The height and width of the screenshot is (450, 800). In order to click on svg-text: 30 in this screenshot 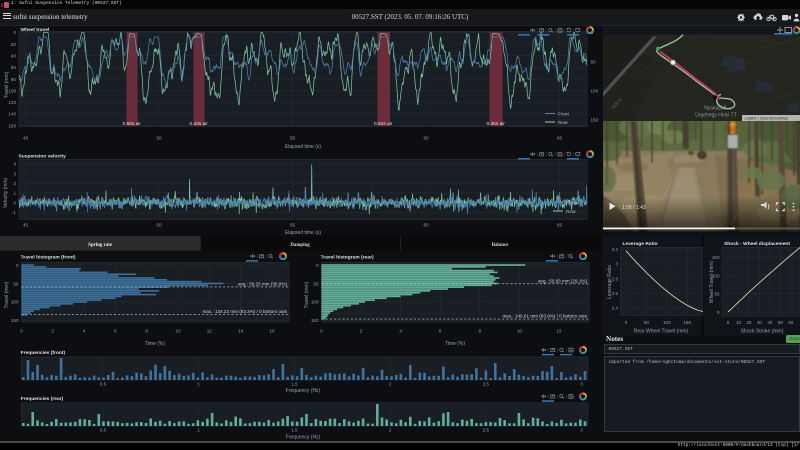, I will do `click(760, 322)`.